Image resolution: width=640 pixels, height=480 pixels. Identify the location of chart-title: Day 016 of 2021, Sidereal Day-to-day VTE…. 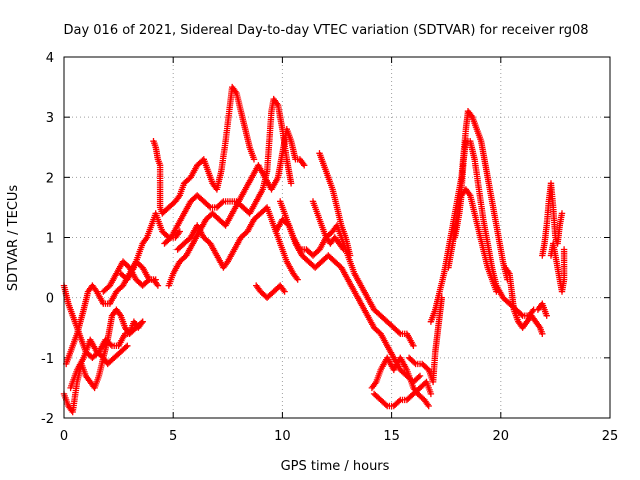
(325, 30).